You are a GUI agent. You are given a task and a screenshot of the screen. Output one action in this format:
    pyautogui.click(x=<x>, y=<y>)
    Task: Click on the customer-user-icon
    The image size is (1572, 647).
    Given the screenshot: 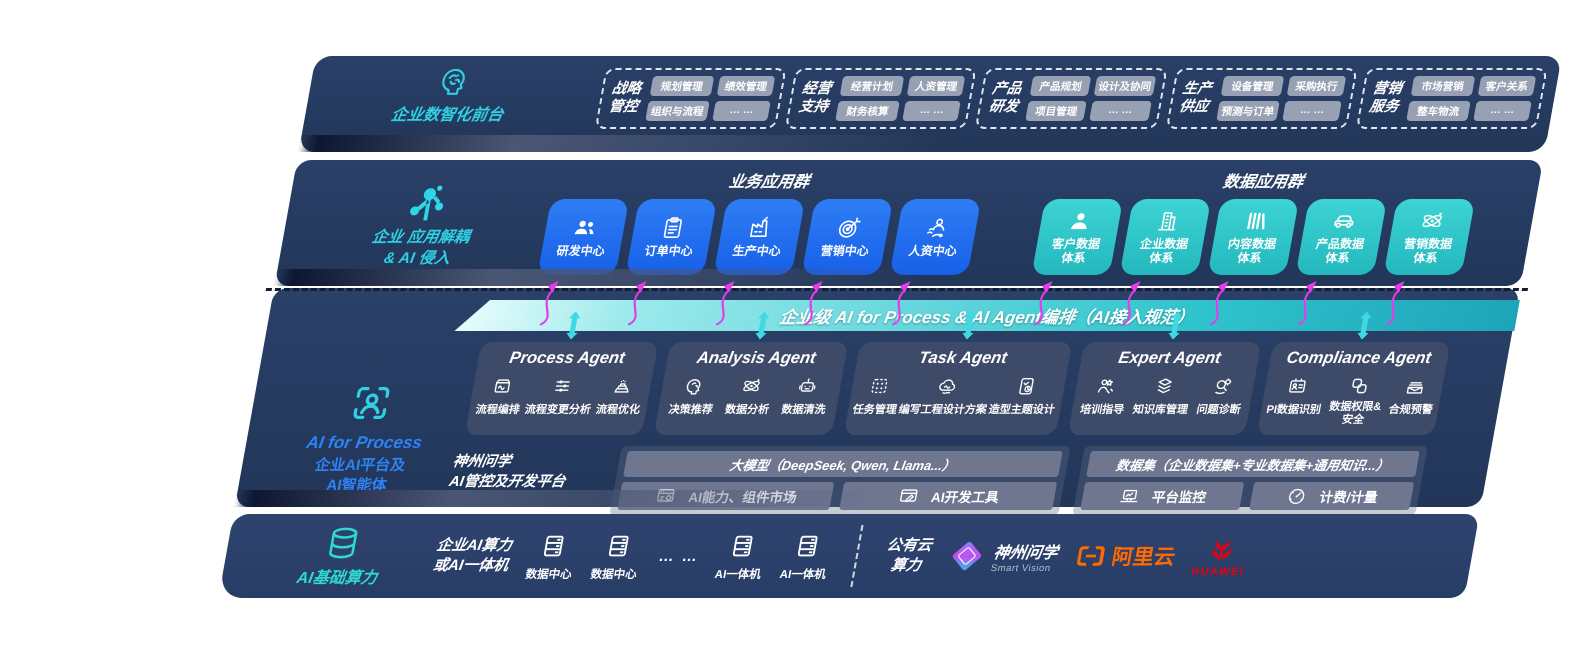 What is the action you would take?
    pyautogui.click(x=1080, y=221)
    